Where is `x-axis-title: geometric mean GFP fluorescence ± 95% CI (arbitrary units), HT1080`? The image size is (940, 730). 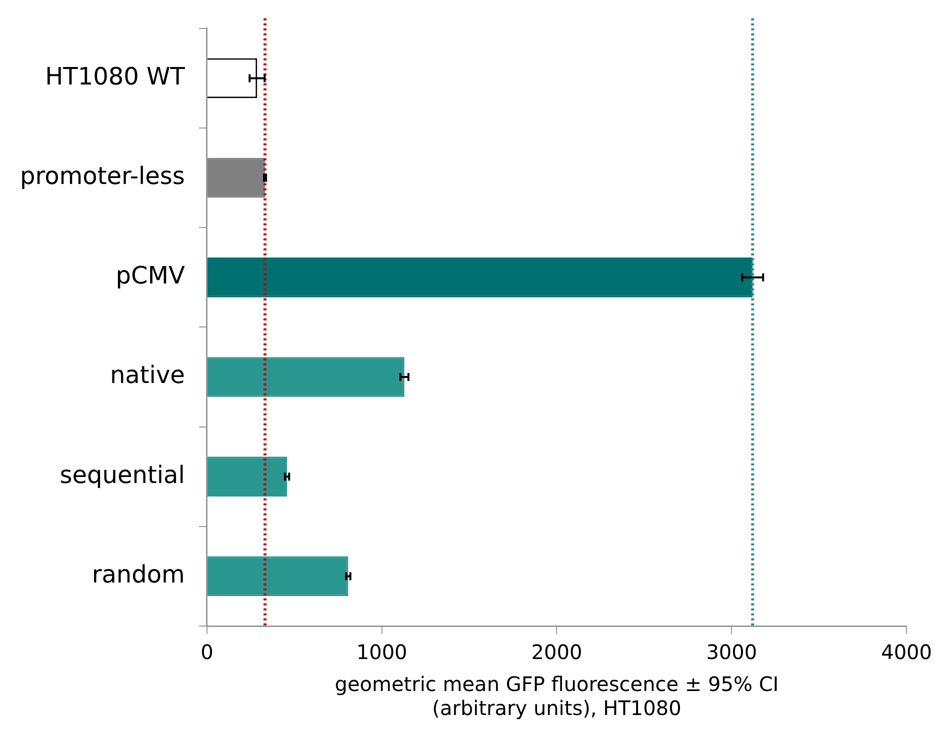 x-axis-title: geometric mean GFP fluorescence ± 95% CI (arbitrary units), HT1080 is located at coordinates (556, 696).